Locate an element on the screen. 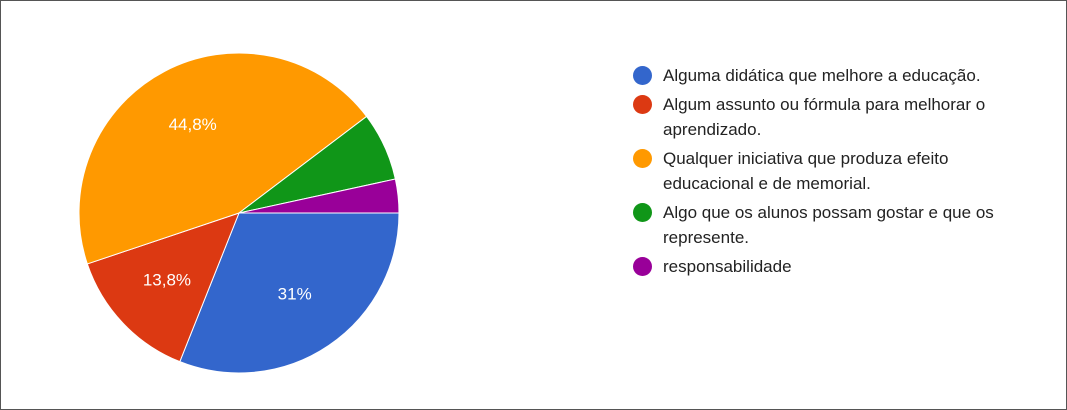  data-label: 44,8% is located at coordinates (193, 124).